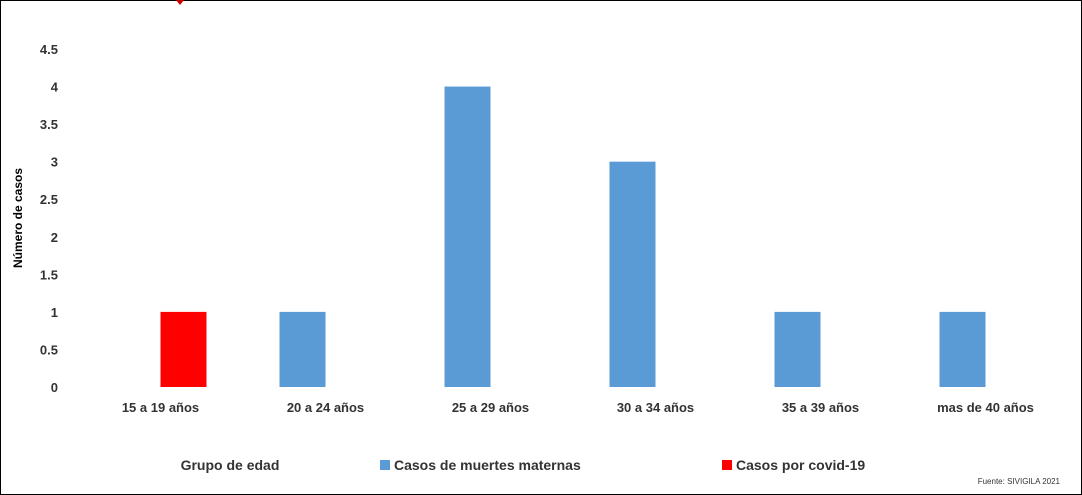  Describe the element at coordinates (49, 49) in the screenshot. I see `y-tick-label: 4.5` at that location.